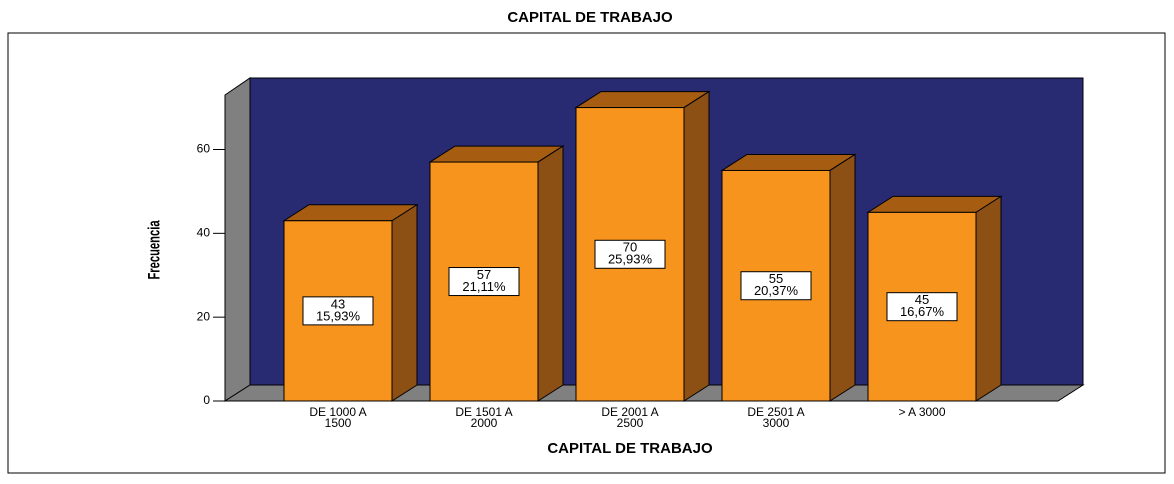  I want to click on y-tick-label: 0, so click(206, 400).